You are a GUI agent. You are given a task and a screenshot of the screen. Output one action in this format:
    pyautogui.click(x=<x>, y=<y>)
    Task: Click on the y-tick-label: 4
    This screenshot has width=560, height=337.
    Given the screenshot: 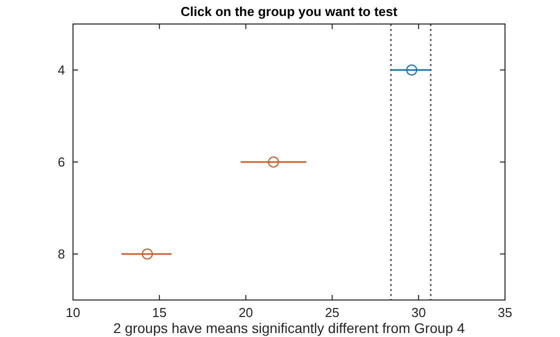 What is the action you would take?
    pyautogui.click(x=61, y=70)
    